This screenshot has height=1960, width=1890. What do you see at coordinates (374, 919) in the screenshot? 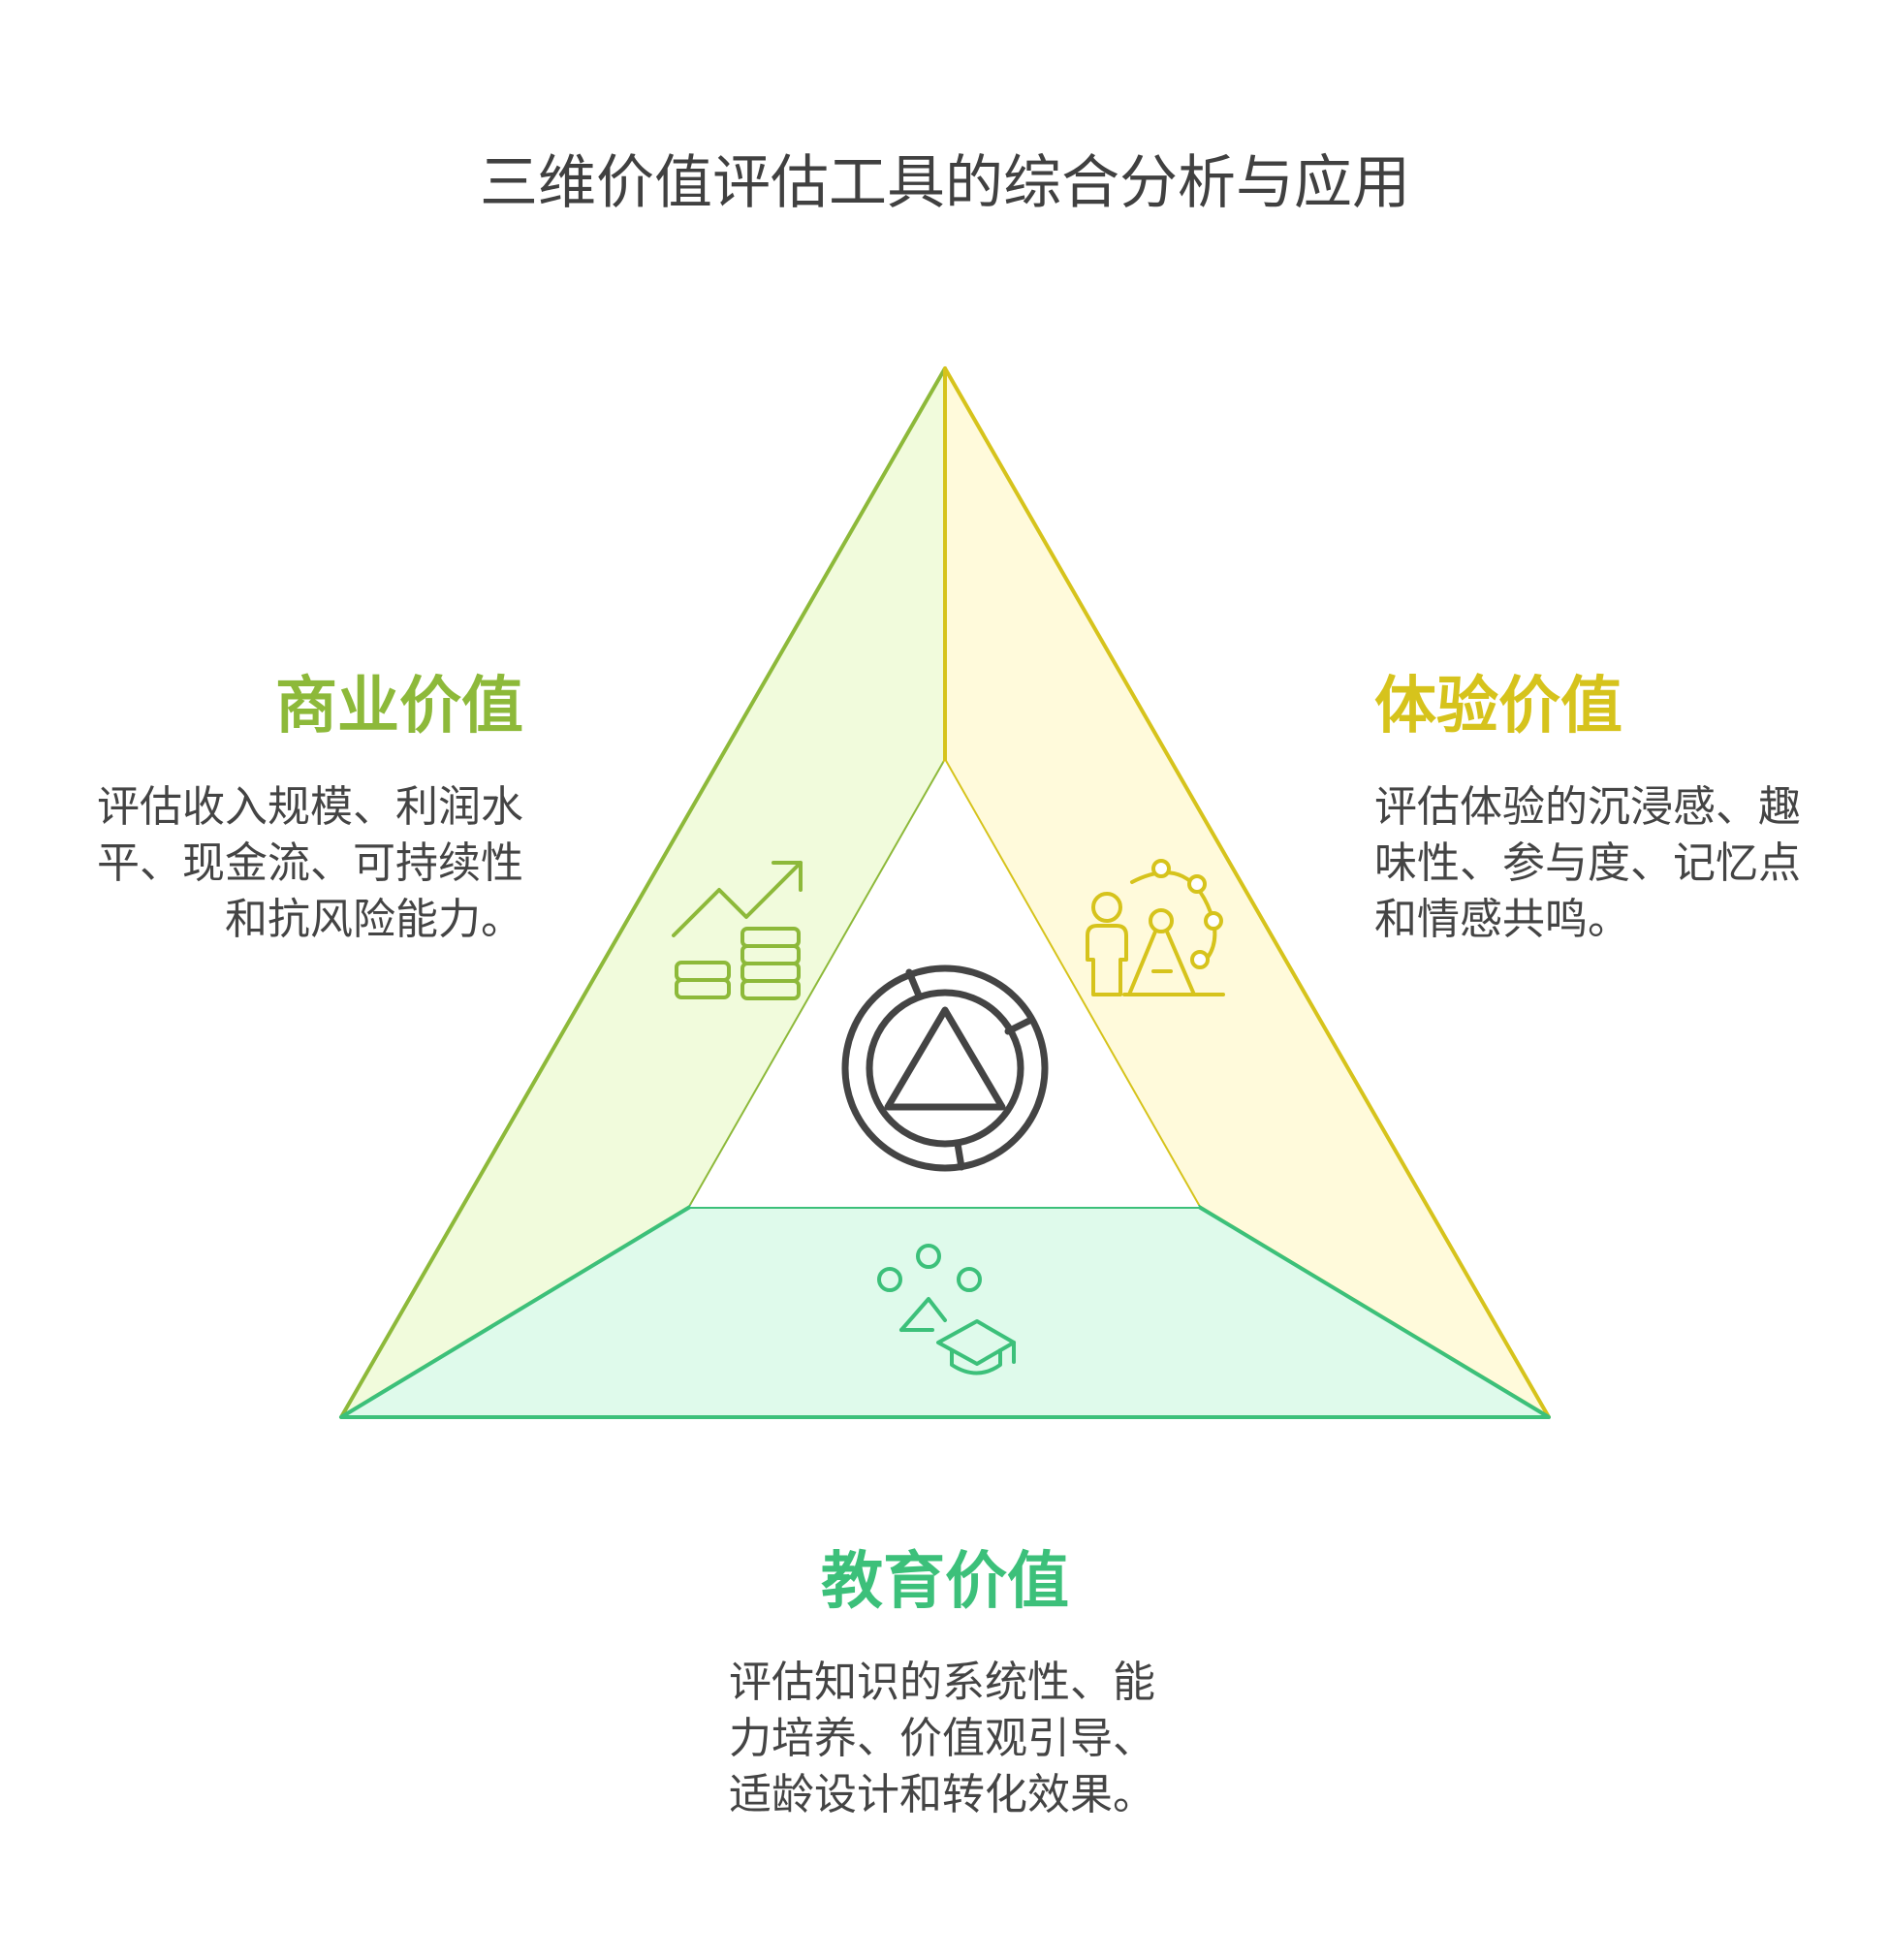
I see `business-desc-line: 和抗风险能力。` at bounding box center [374, 919].